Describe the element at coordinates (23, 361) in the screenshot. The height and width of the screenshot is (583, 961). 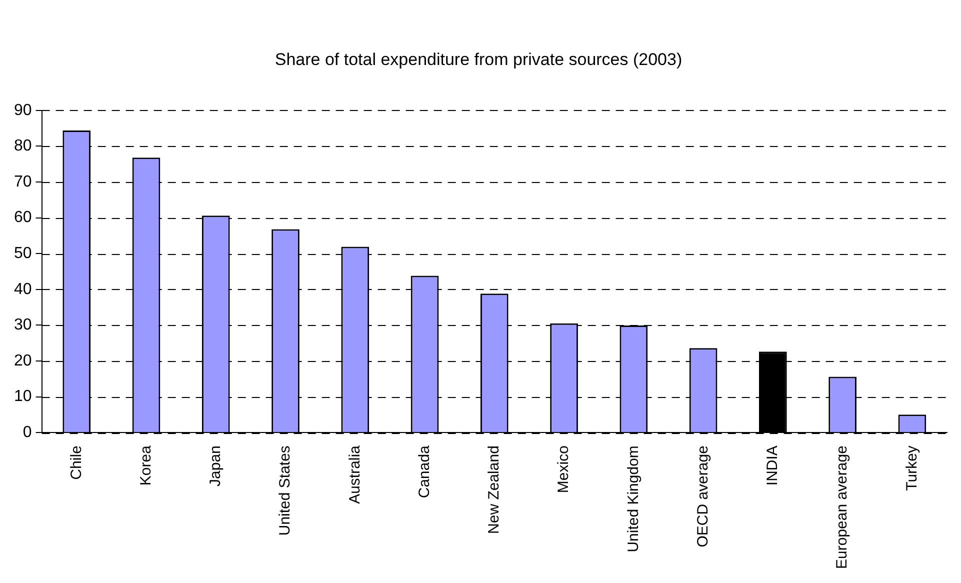
I see `y-tick-label: 20` at that location.